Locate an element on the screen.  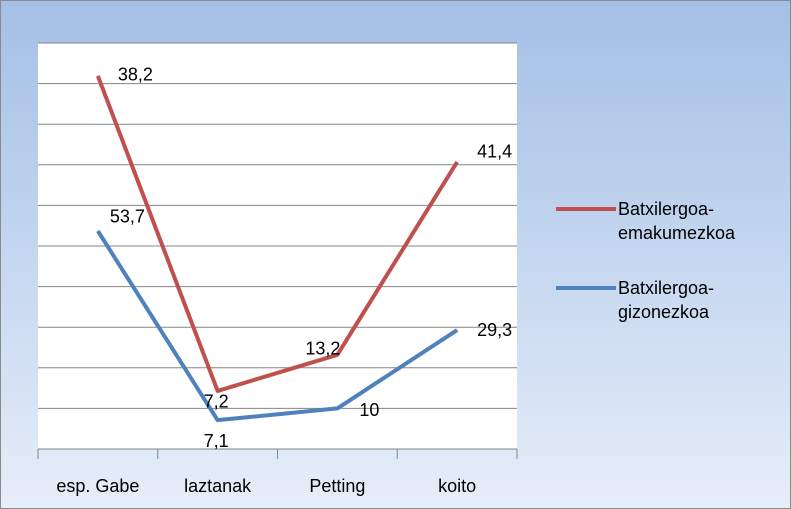
x-tick-label: esp. Gabe is located at coordinates (97, 486).